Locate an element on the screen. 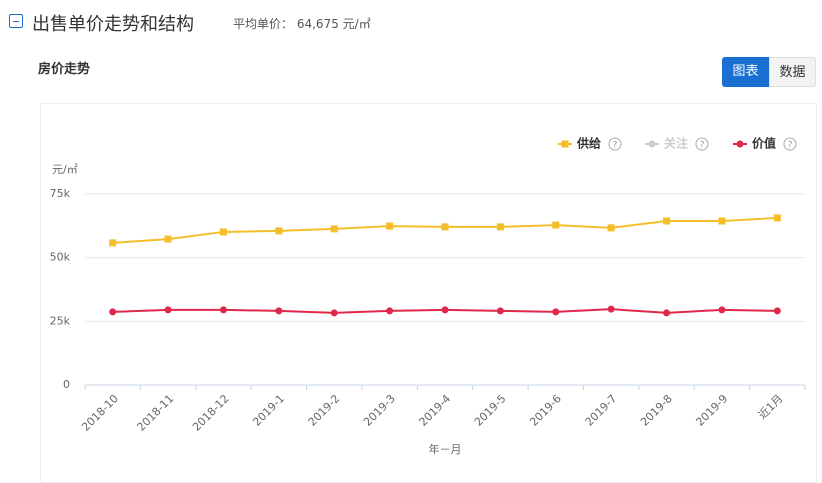  x-tick-label: 近1月 is located at coordinates (771, 407).